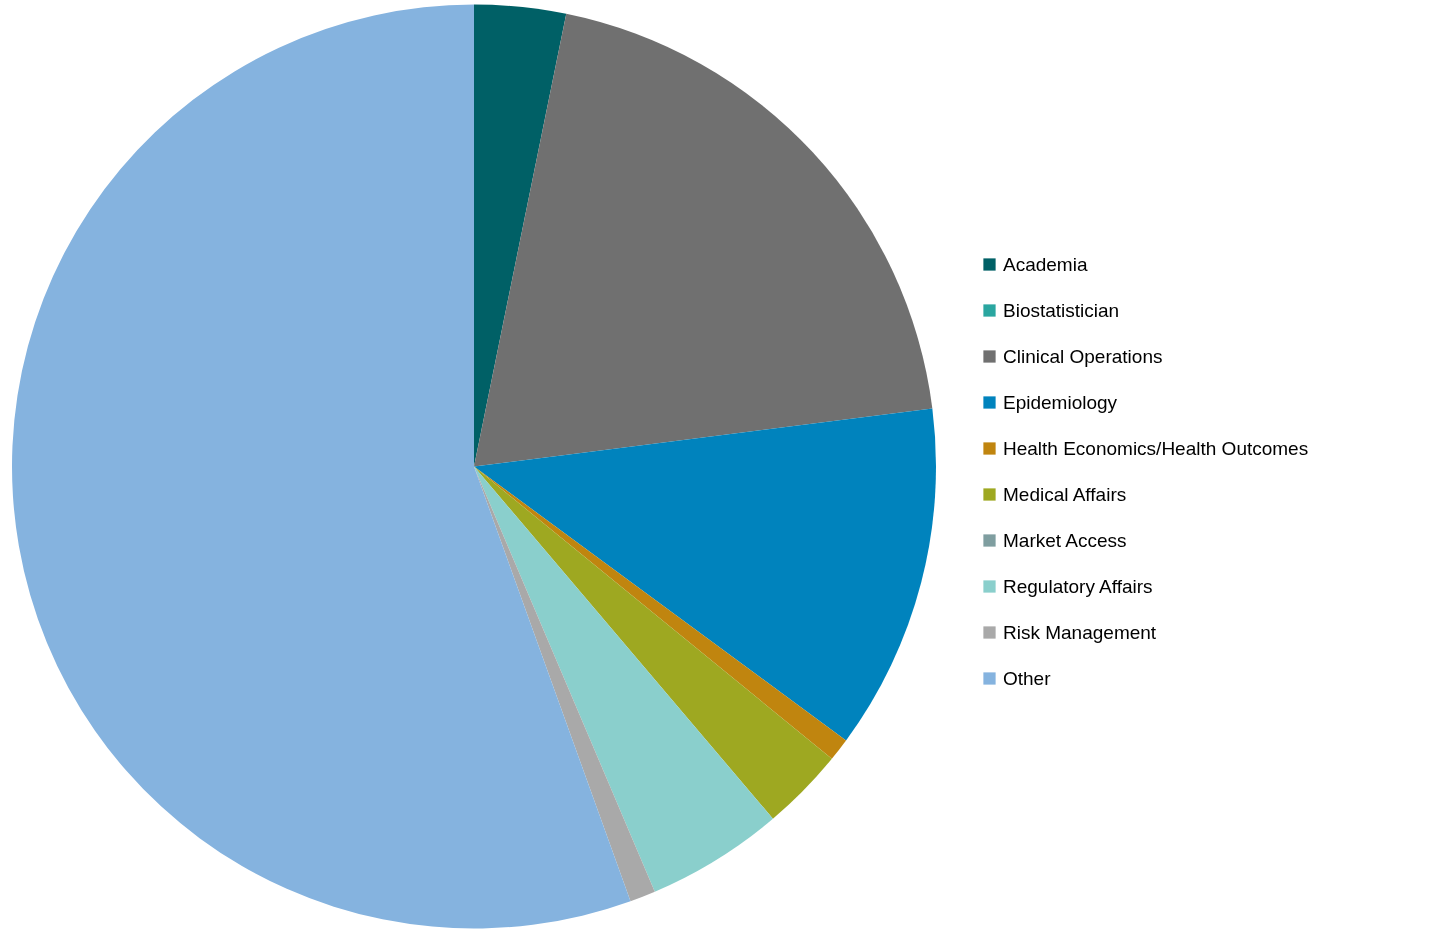 This screenshot has width=1441, height=933. Describe the element at coordinates (1080, 632) in the screenshot. I see `legend-label: Risk Management` at that location.